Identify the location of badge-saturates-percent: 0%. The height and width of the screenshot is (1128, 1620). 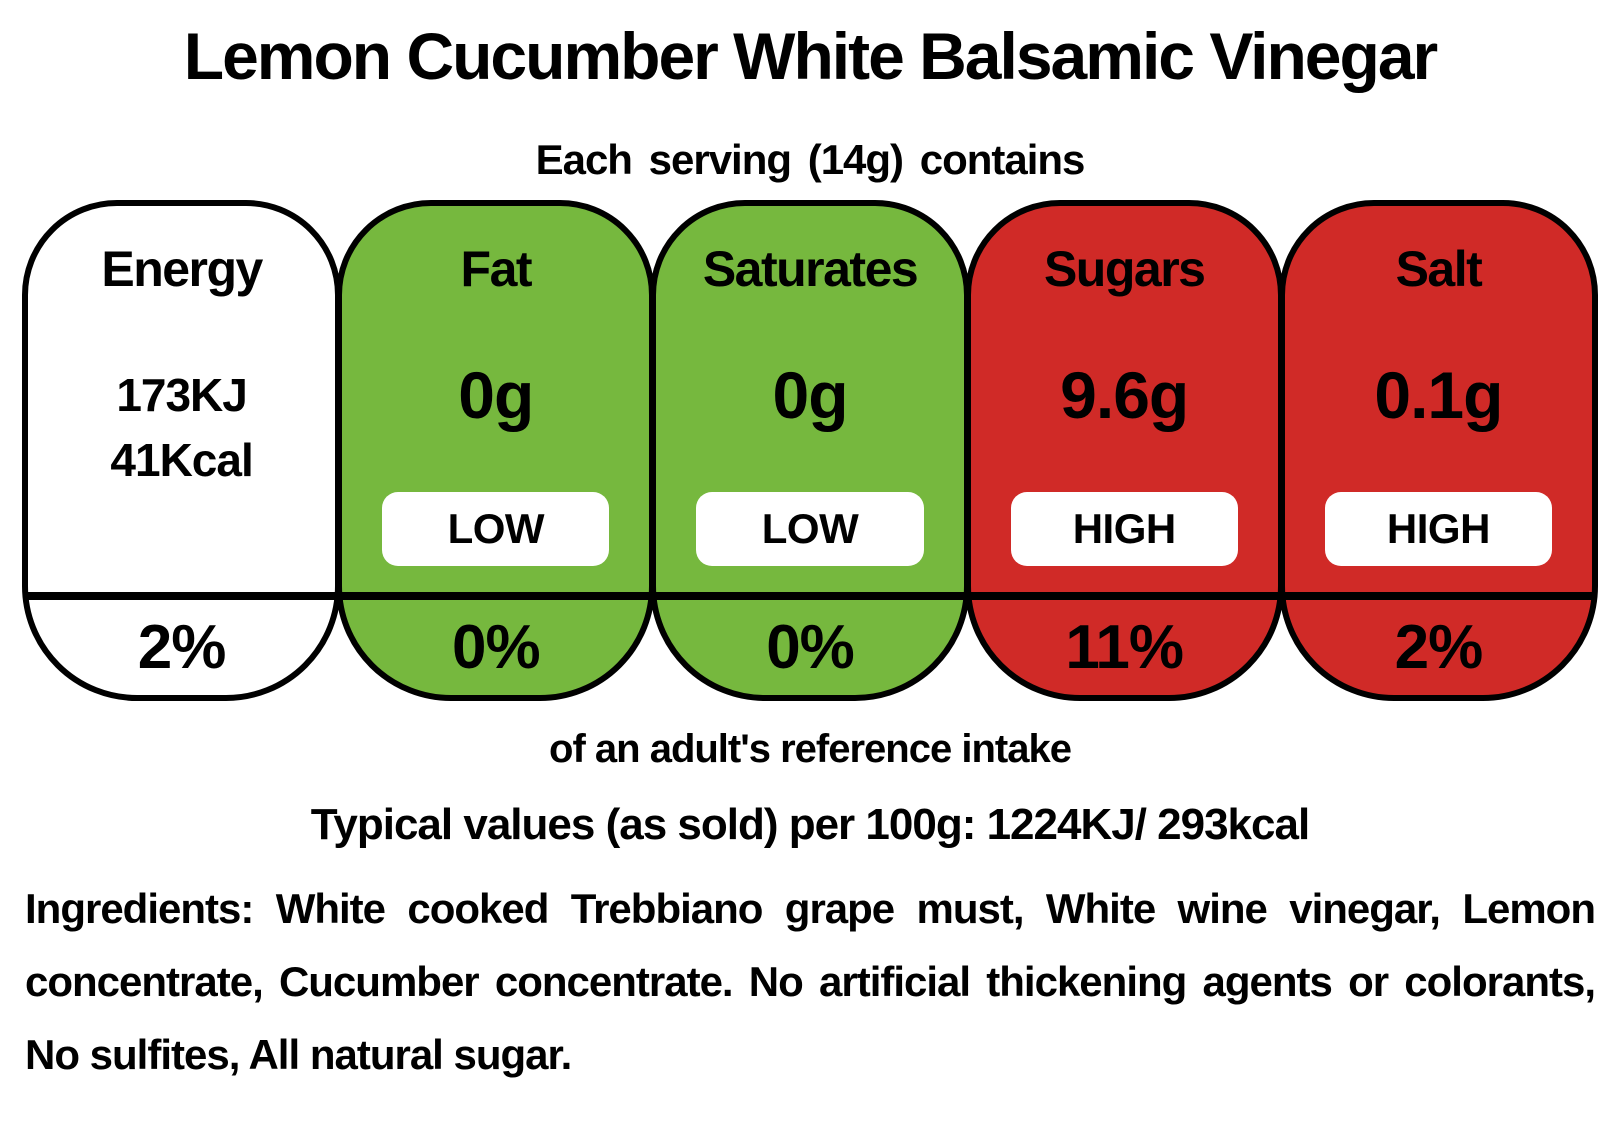
(810, 643).